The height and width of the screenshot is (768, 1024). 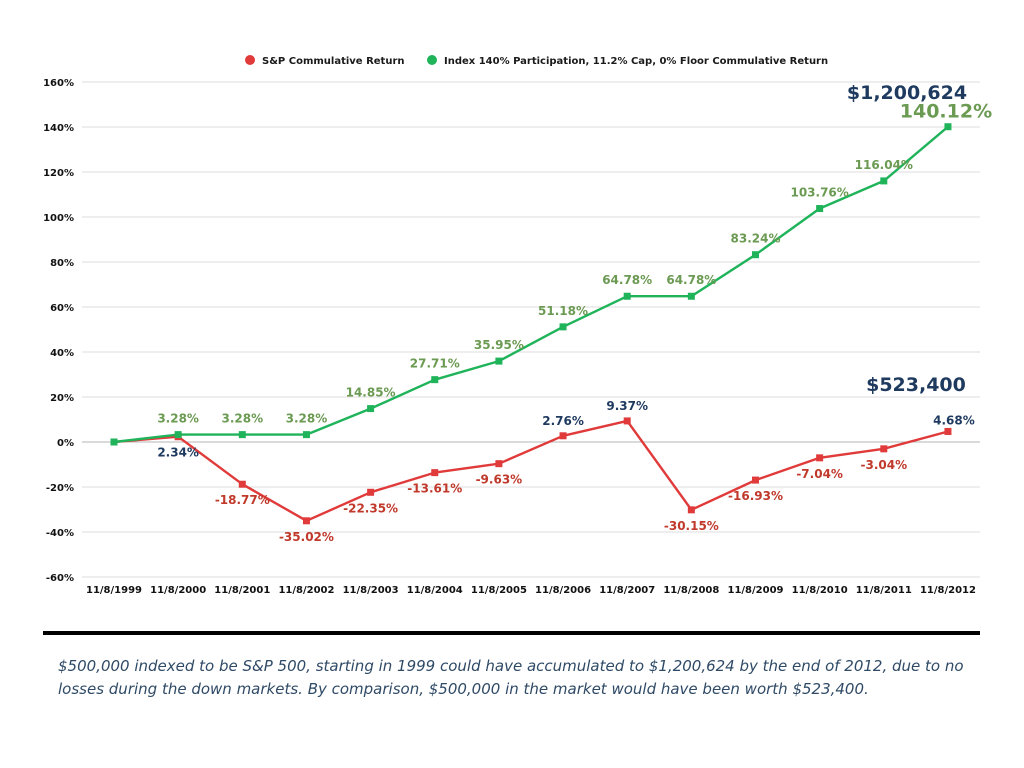 What do you see at coordinates (907, 239) in the screenshot?
I see `value-annotations: $1,200,624 $523,400` at bounding box center [907, 239].